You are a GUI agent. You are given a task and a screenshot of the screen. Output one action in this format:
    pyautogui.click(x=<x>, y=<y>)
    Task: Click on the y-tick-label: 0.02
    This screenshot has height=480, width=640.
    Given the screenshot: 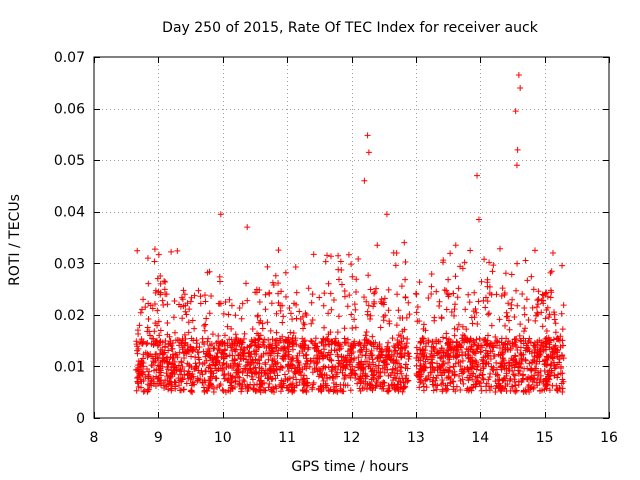 What is the action you would take?
    pyautogui.click(x=69, y=316)
    